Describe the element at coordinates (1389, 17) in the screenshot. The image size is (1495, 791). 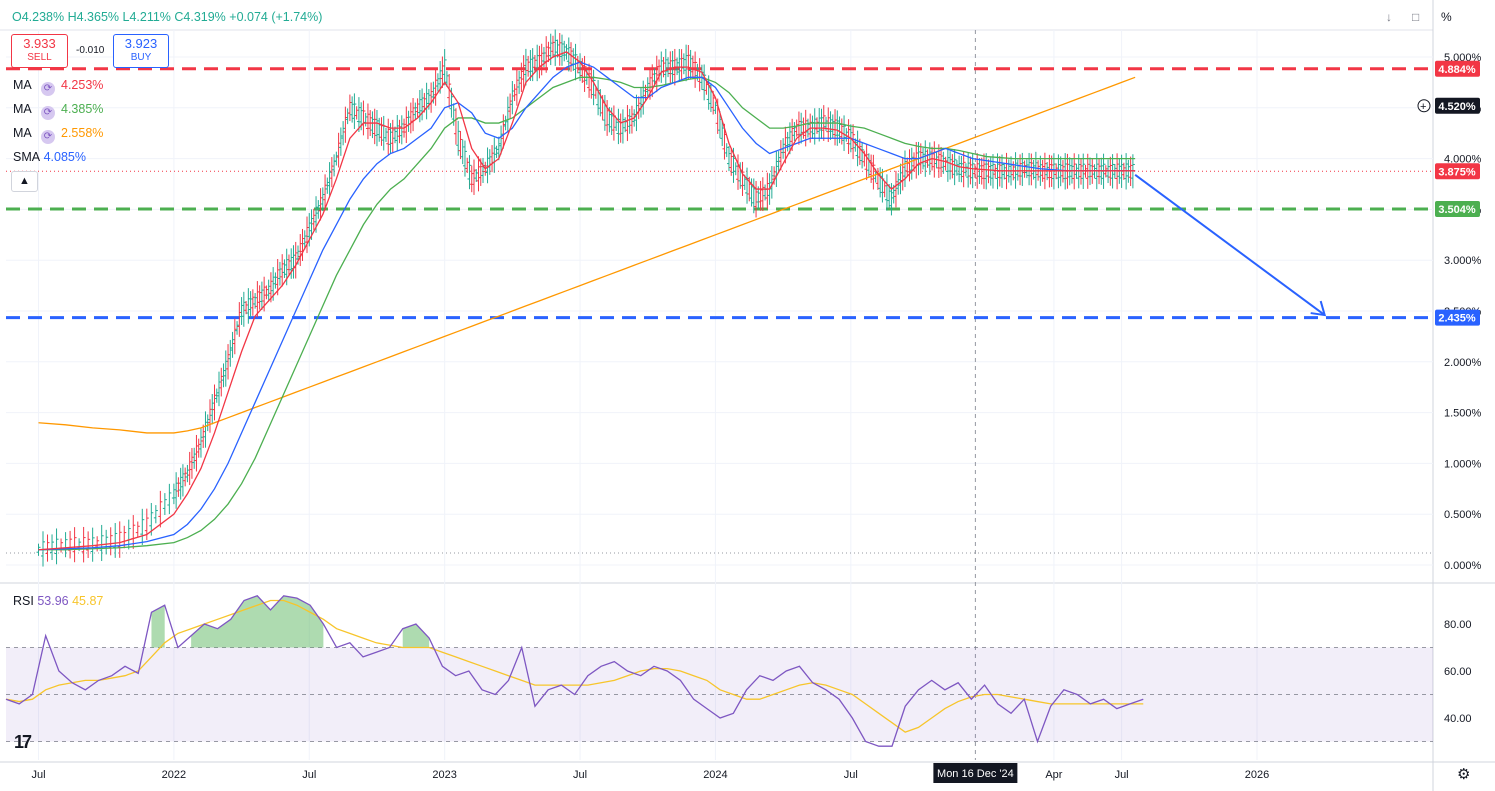
I see `arrow-down-icon: ↓` at that location.